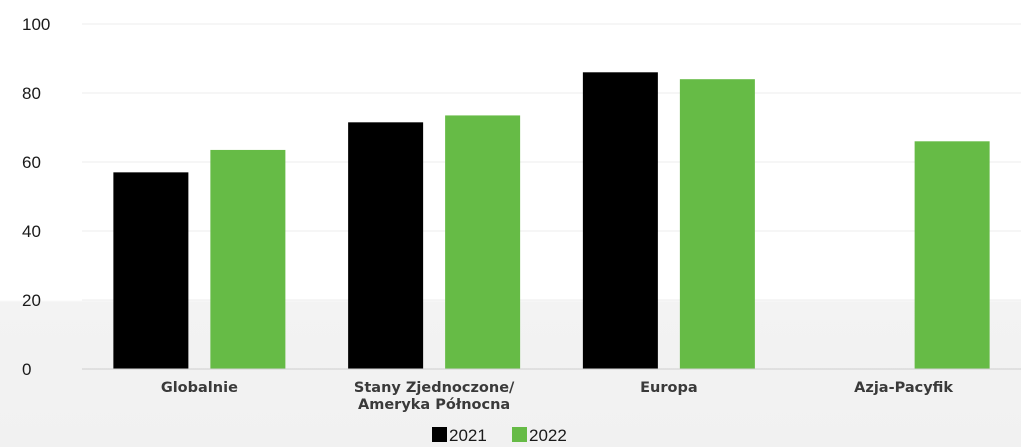 The width and height of the screenshot is (1021, 447). Describe the element at coordinates (439, 434) in the screenshot. I see `legend-swatch-2021` at that location.